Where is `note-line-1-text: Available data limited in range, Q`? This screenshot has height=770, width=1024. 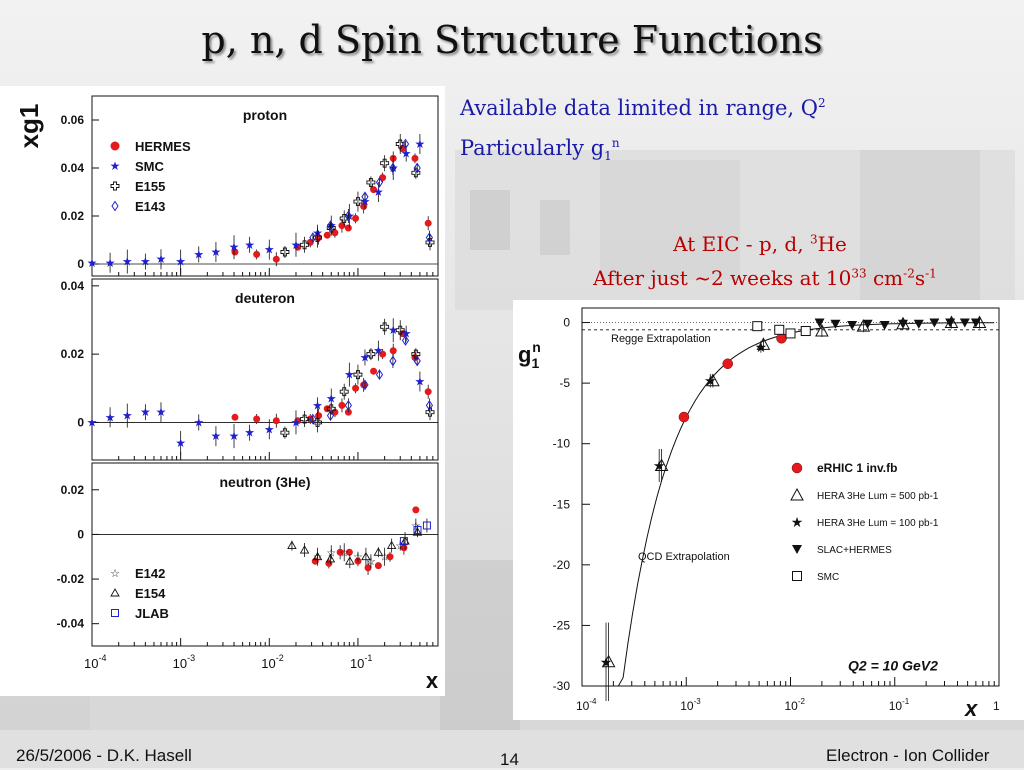 note-line-1-text: Available data limited in range, Q is located at coordinates (639, 108).